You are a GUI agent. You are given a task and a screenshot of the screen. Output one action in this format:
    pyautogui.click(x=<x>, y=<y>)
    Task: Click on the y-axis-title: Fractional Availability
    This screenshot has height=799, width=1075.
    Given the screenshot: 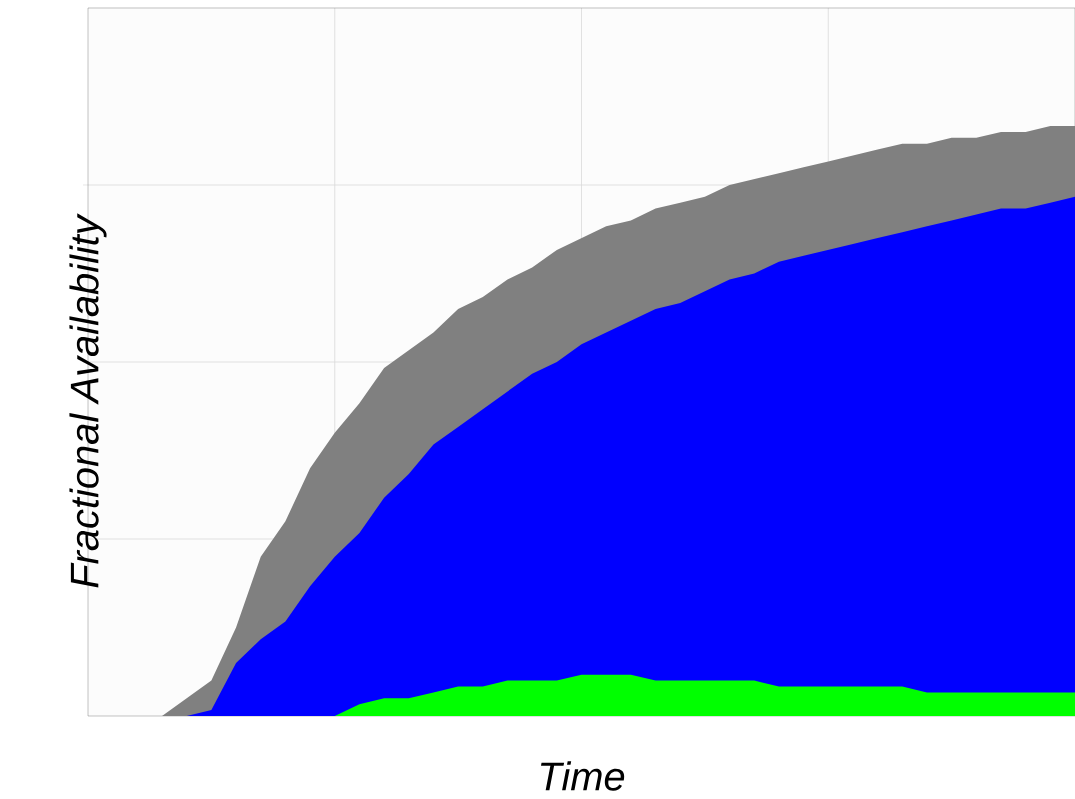 What is the action you would take?
    pyautogui.click(x=88, y=400)
    